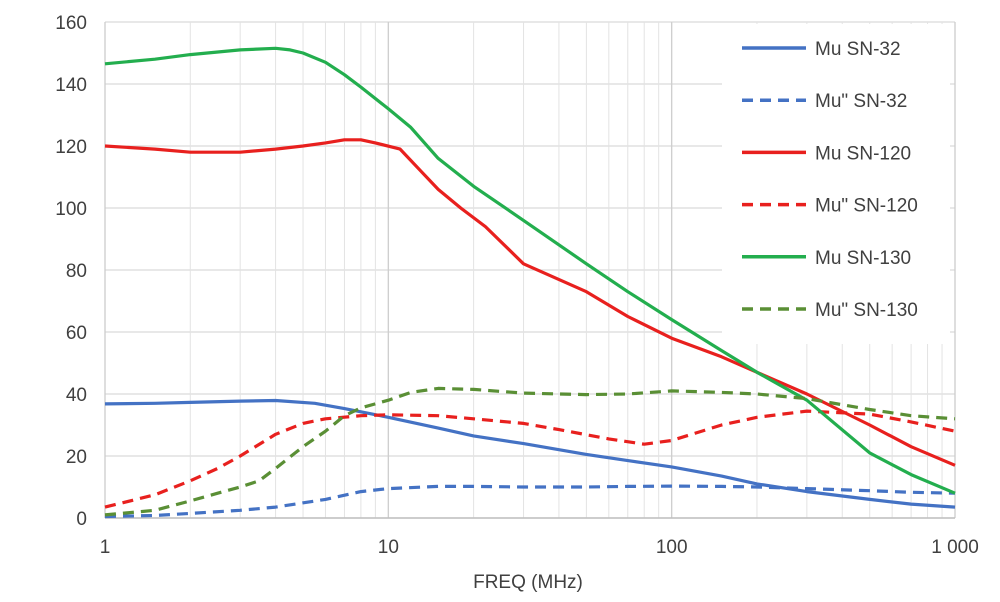 The width and height of the screenshot is (1000, 602). Describe the element at coordinates (76, 271) in the screenshot. I see `y-tick-label: 80` at that location.